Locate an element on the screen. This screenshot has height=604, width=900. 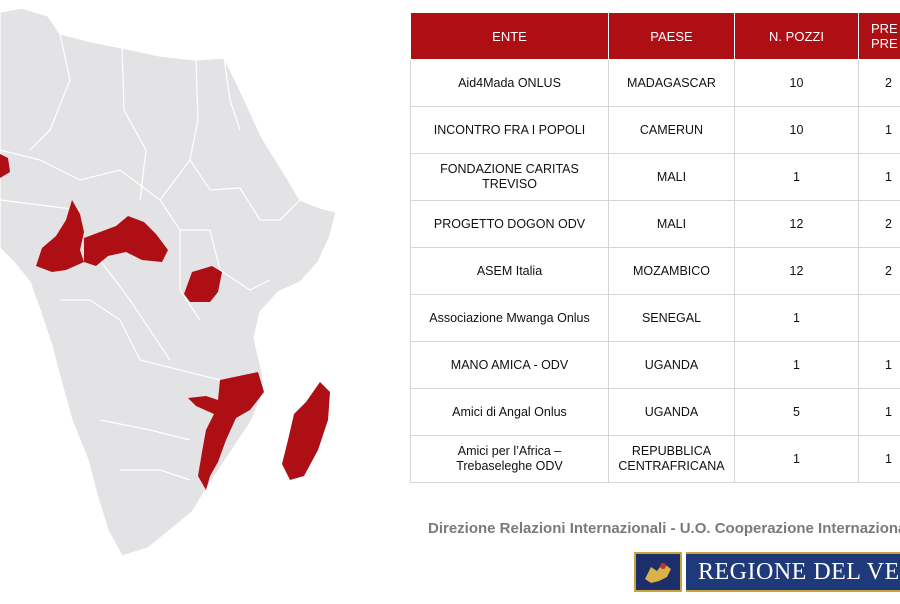
cell-paese: REPUBBLICA CENTRAFRICANA is located at coordinates (671, 459).